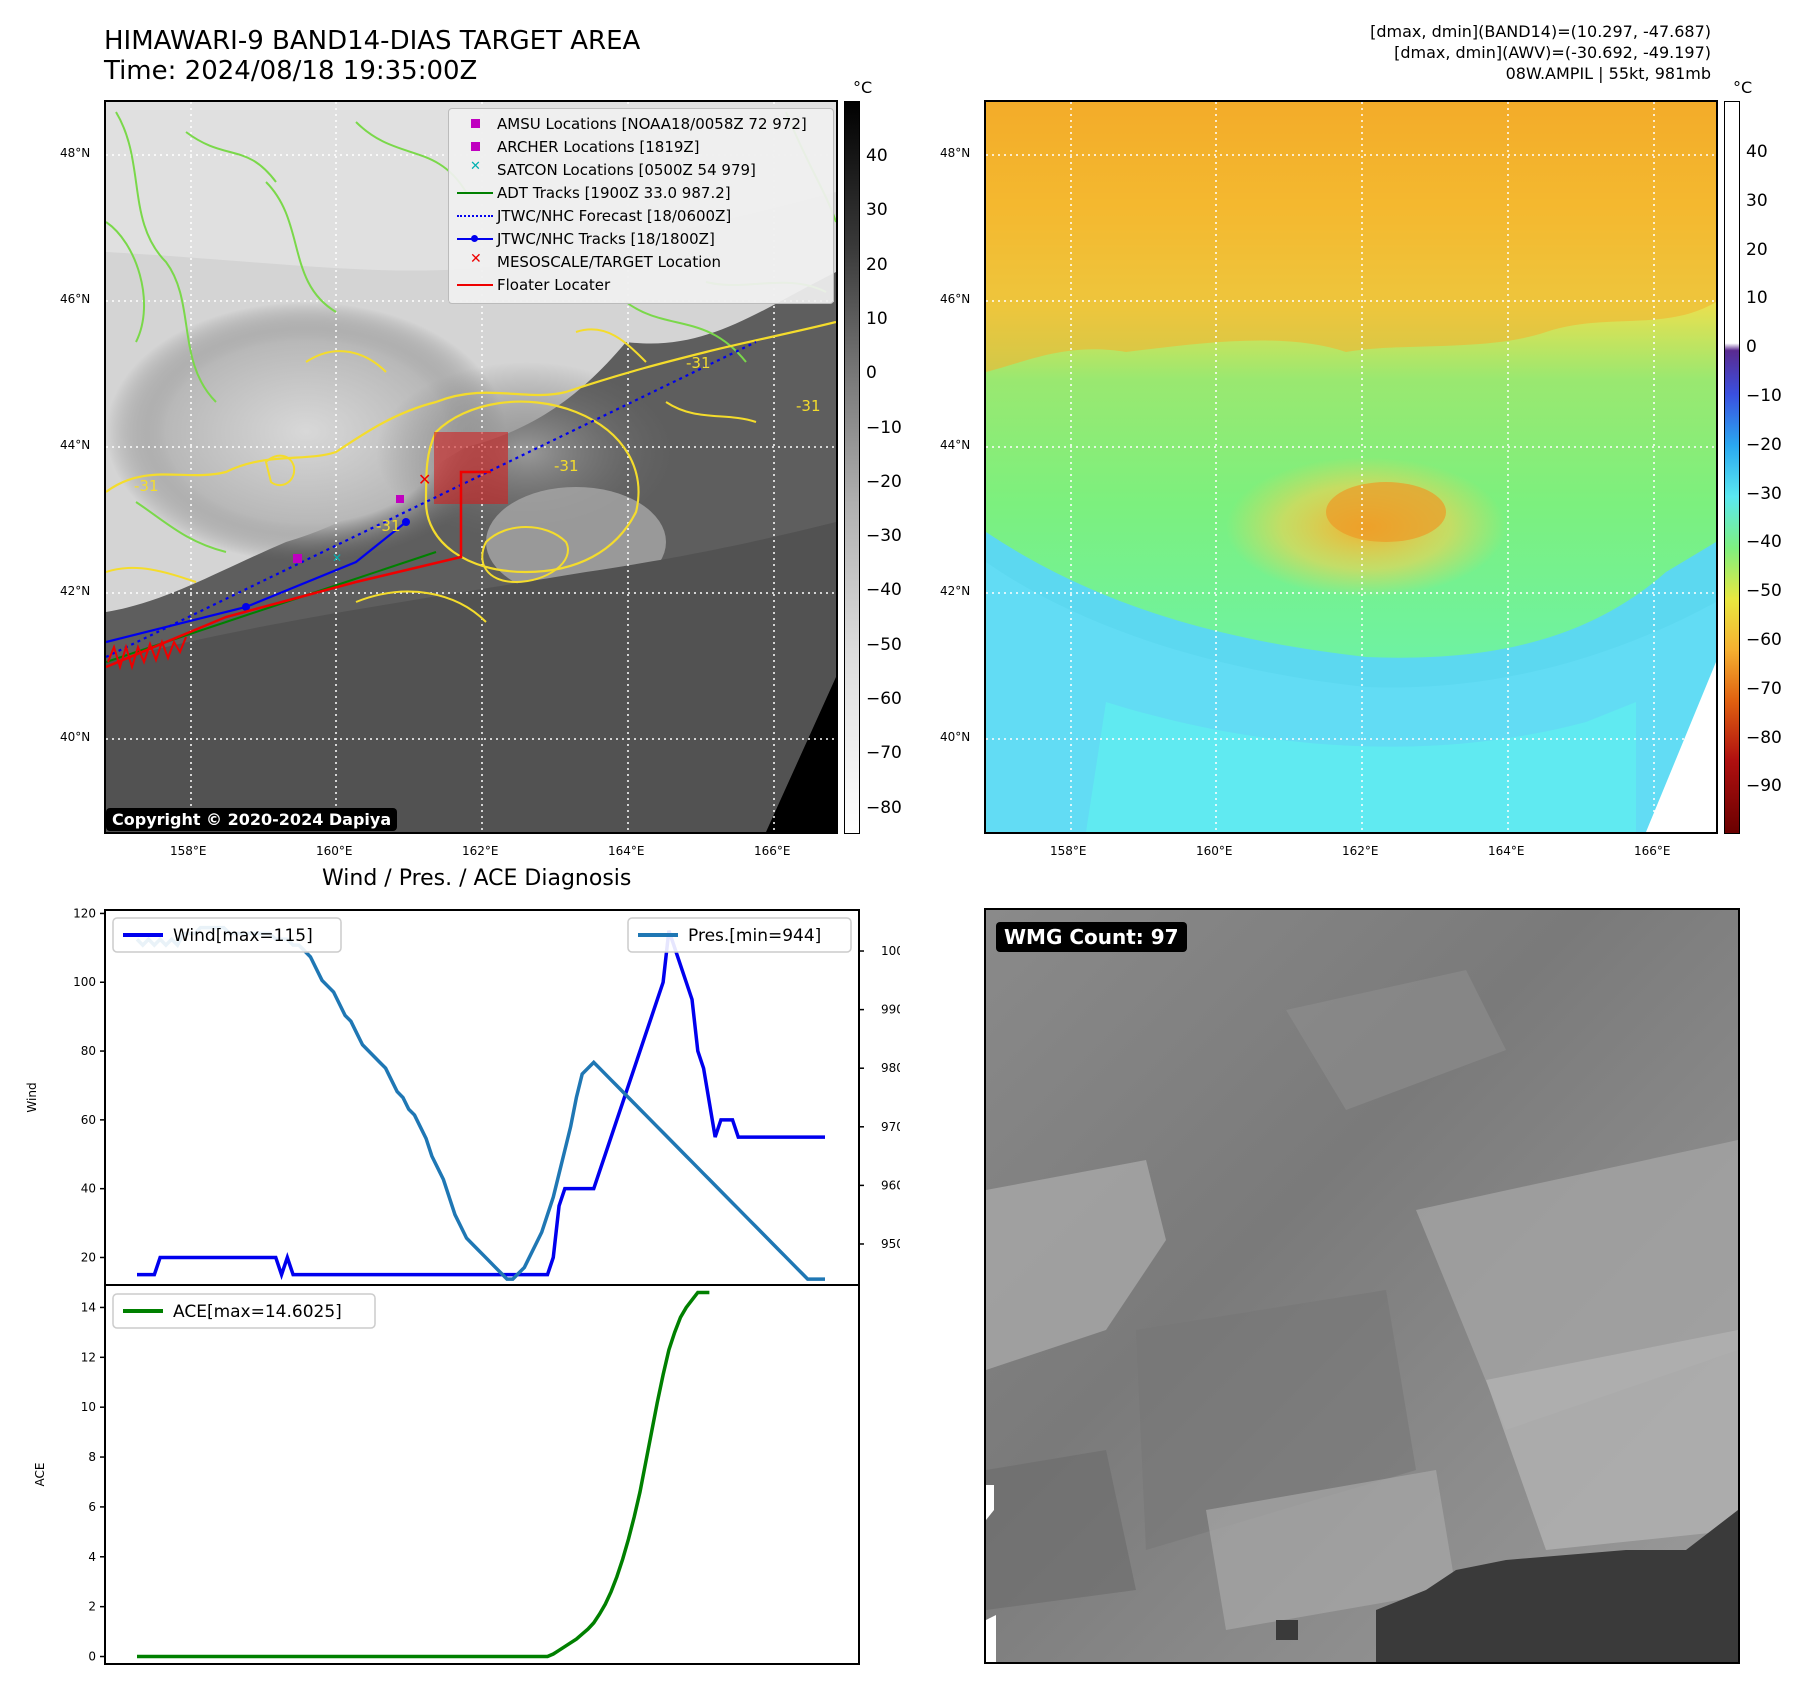 This screenshot has height=1690, width=1797. I want to click on pressure-tick-label: 990, so click(890, 1010).